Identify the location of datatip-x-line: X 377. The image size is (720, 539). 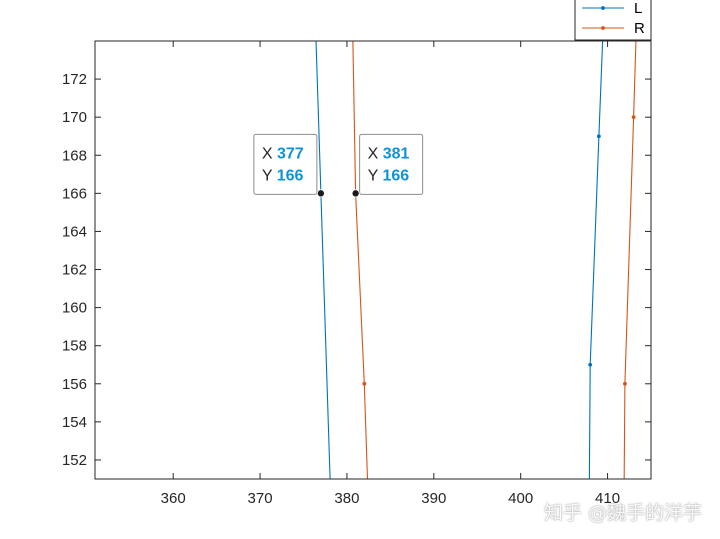
(283, 153).